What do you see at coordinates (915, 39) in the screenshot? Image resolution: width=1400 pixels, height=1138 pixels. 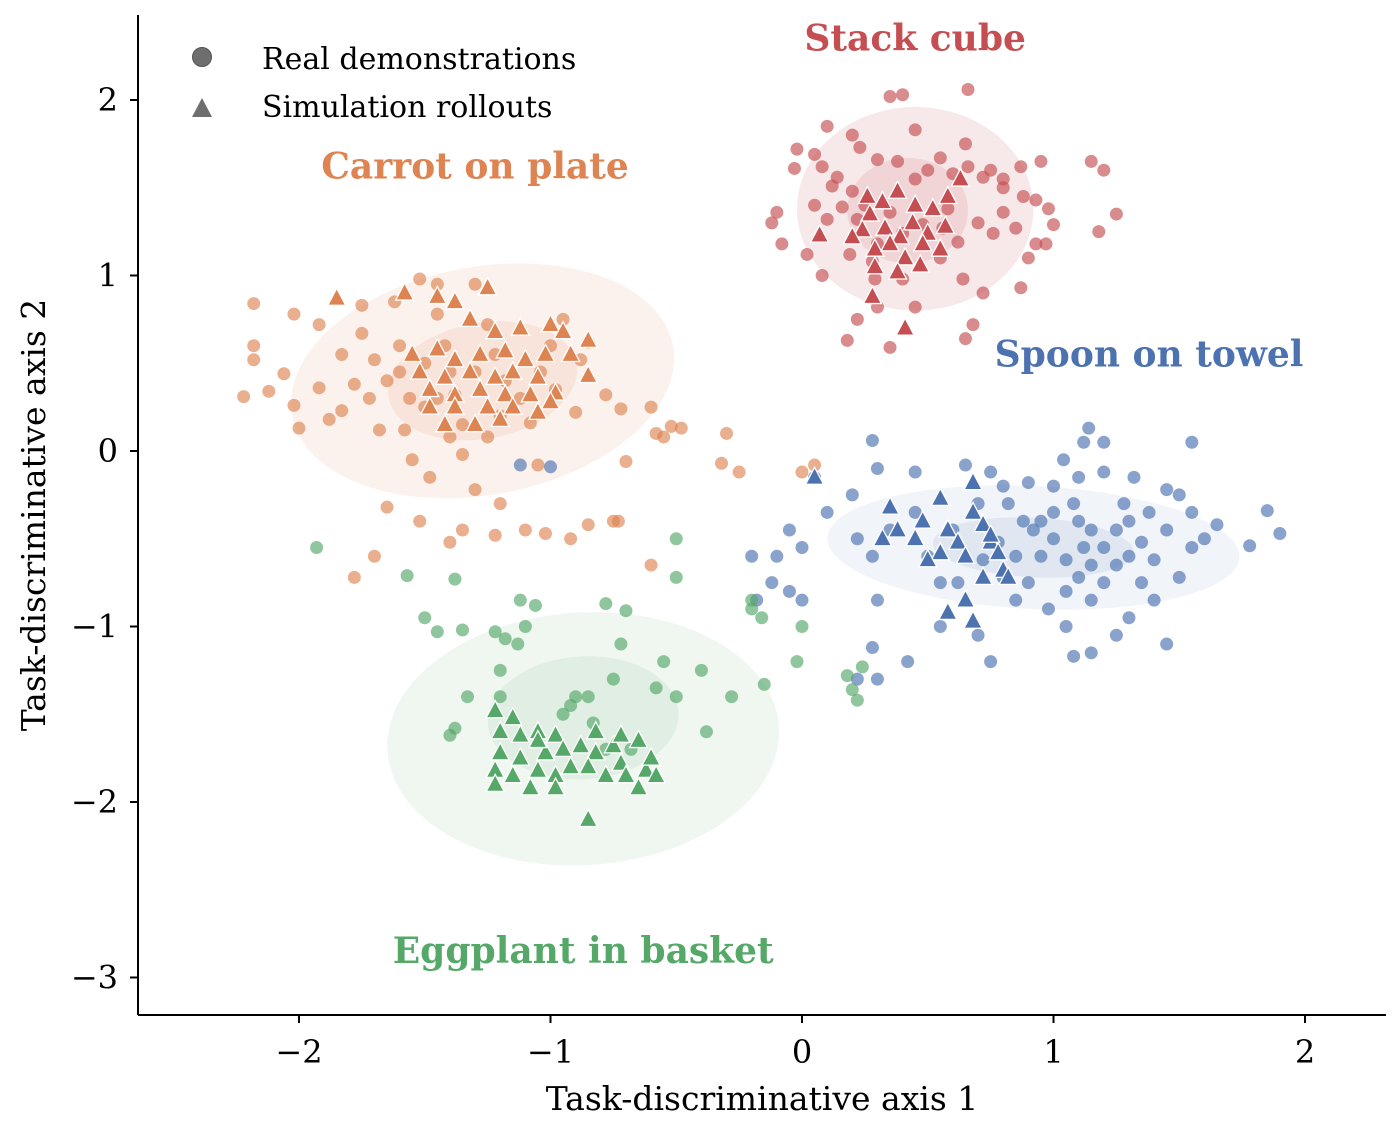 I see `cluster-label-stack-cube: Stack cube` at bounding box center [915, 39].